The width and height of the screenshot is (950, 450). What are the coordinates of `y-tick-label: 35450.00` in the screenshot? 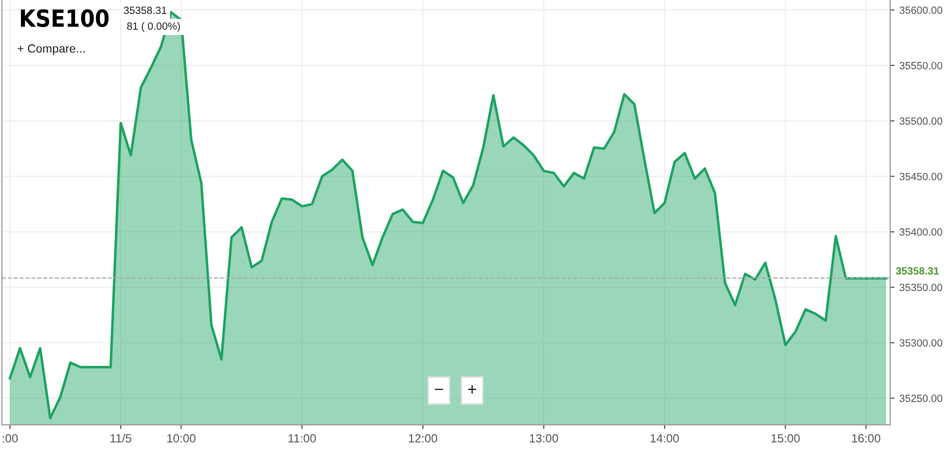 It's located at (921, 176).